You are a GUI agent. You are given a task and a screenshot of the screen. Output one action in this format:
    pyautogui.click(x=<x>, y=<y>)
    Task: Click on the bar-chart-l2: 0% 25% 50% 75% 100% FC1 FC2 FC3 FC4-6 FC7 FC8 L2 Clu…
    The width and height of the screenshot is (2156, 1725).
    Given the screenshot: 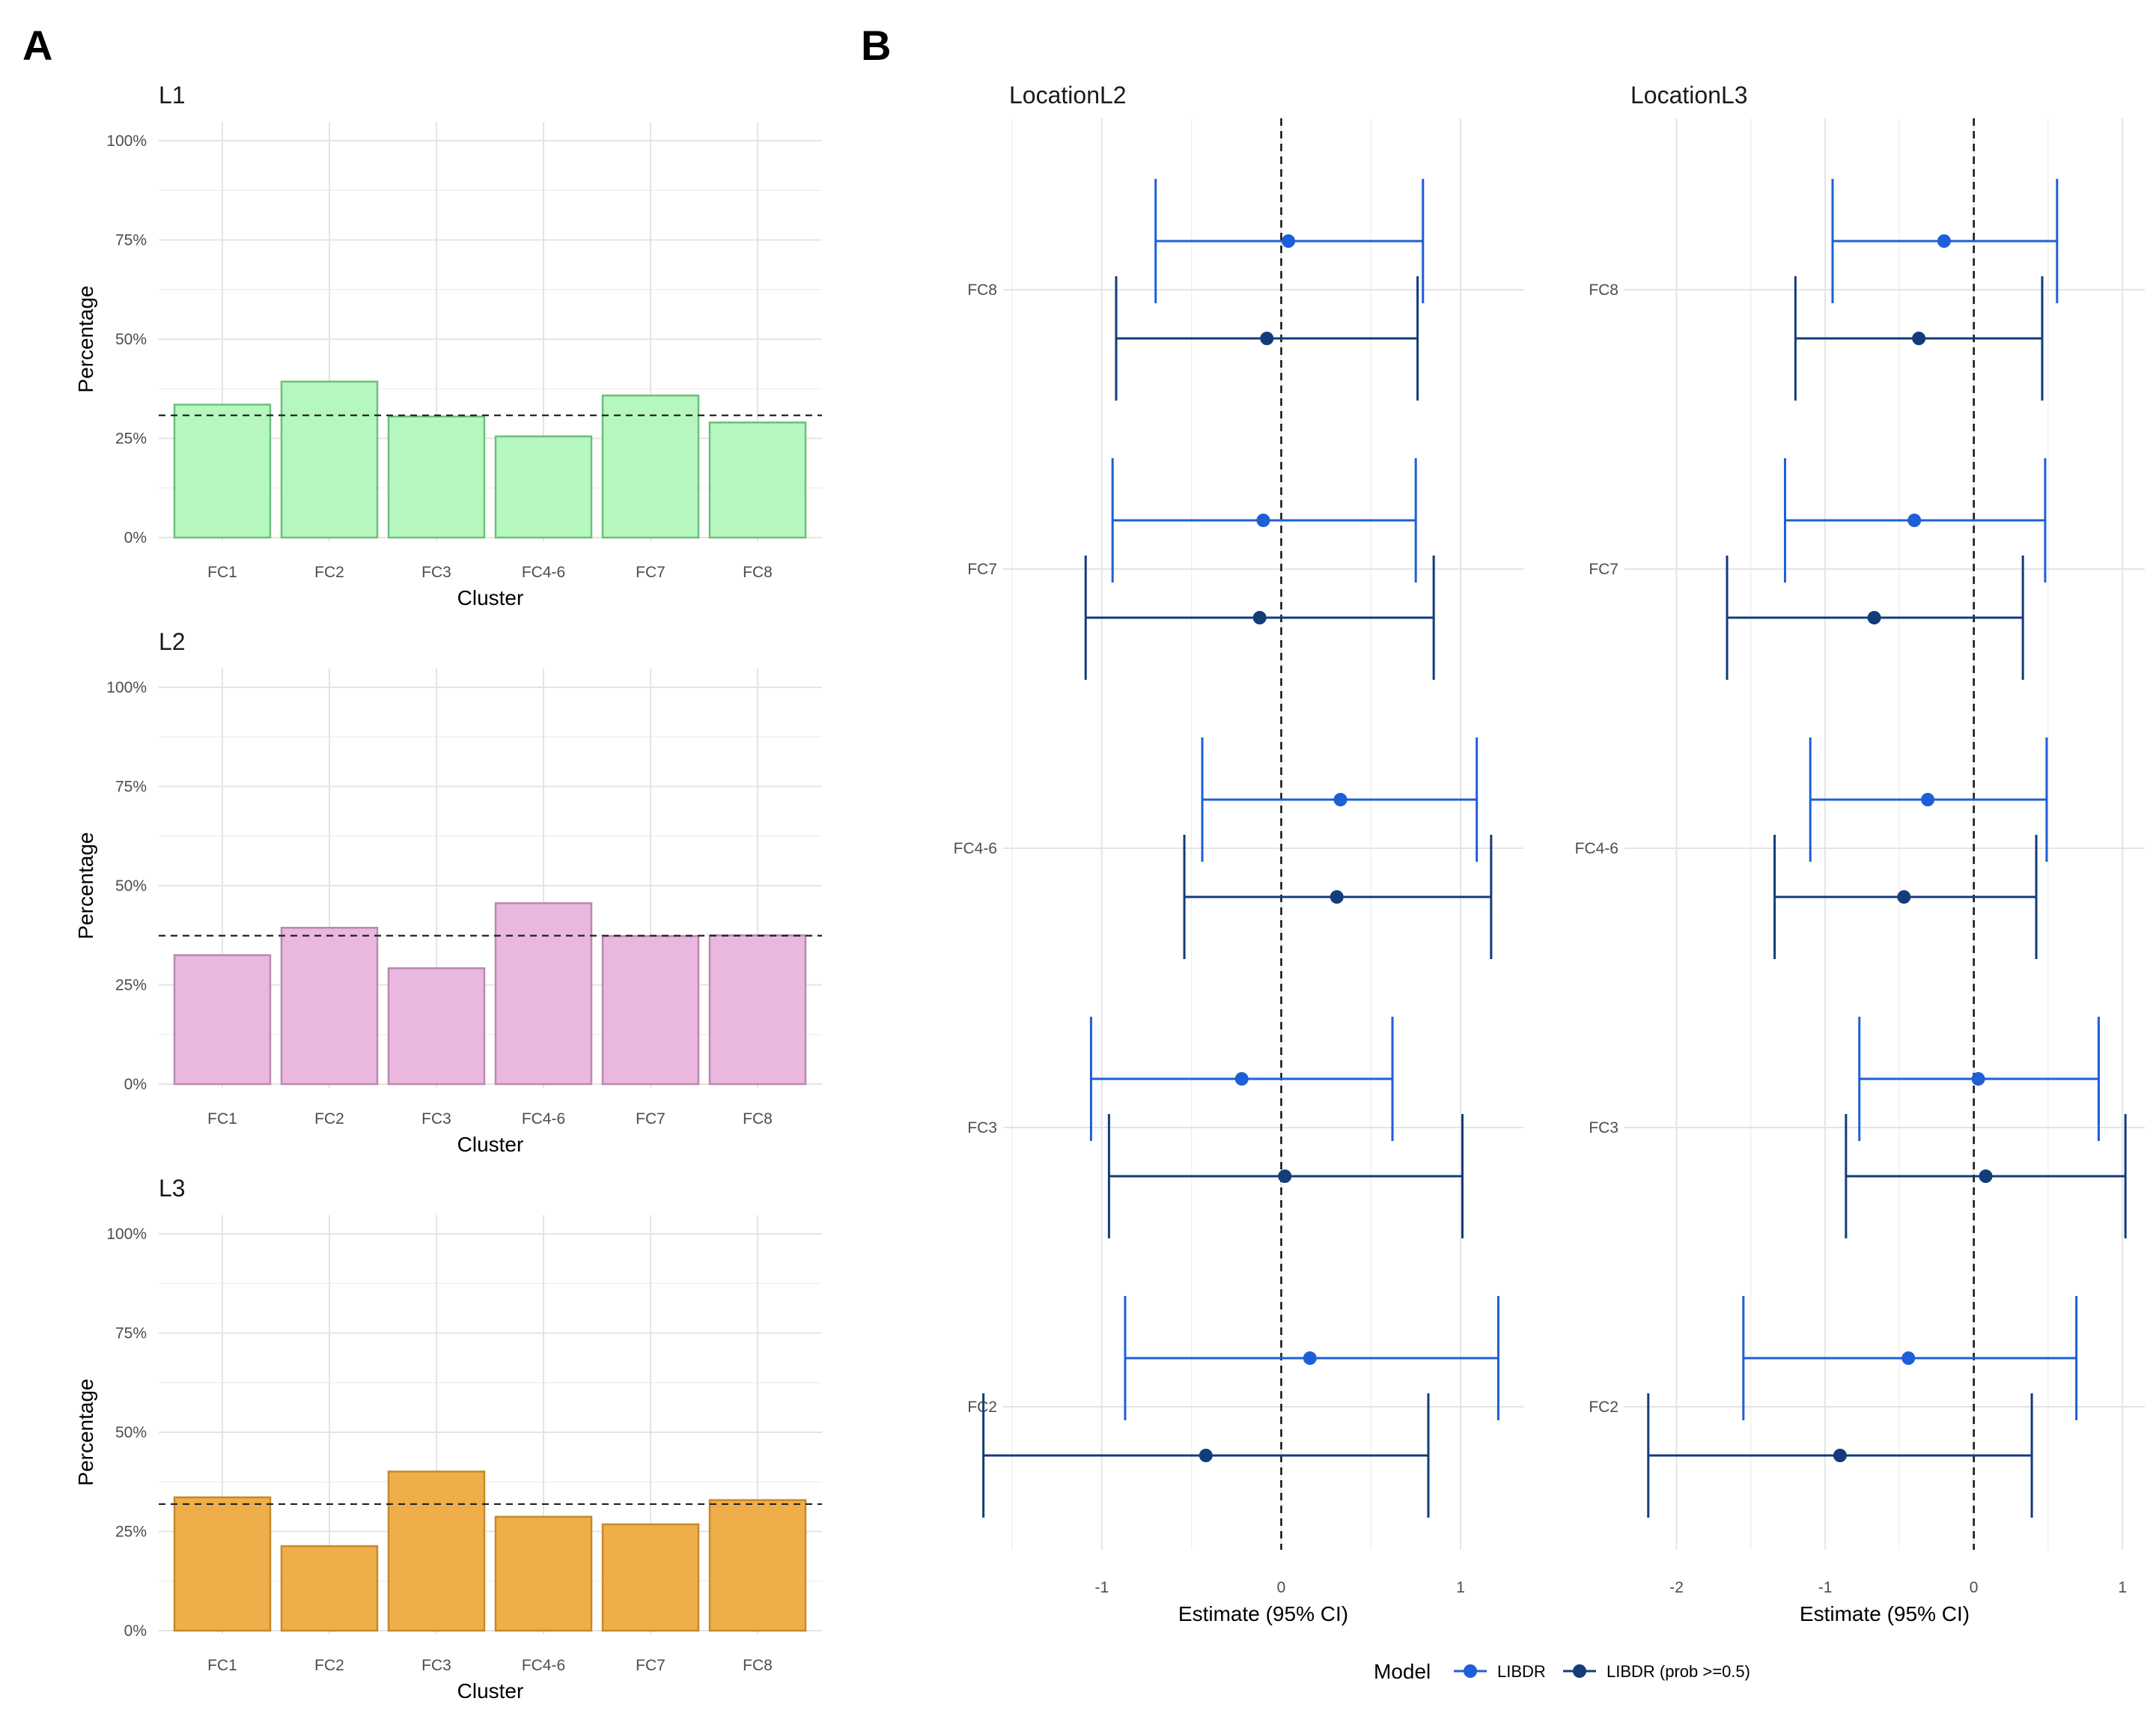 What is the action you would take?
    pyautogui.click(x=448, y=892)
    